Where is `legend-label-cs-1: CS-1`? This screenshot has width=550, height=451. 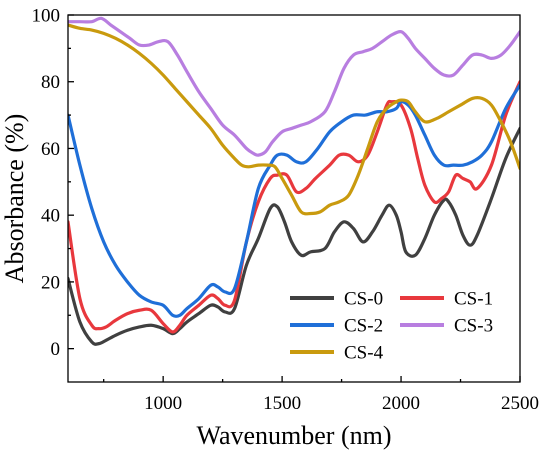 legend-label-cs-1: CS-1 is located at coordinates (473, 299).